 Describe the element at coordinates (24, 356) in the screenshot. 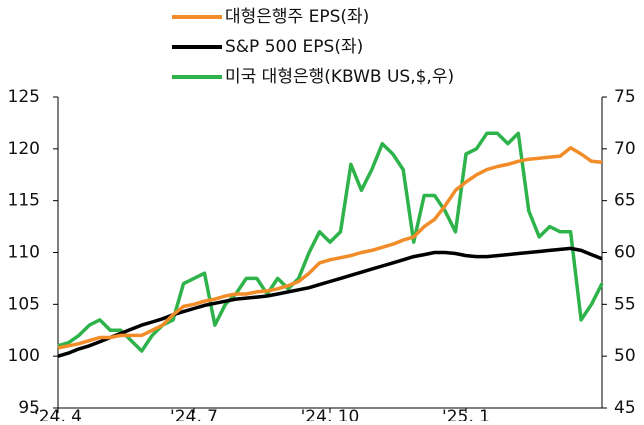

I see `y-tick-label: 100` at that location.